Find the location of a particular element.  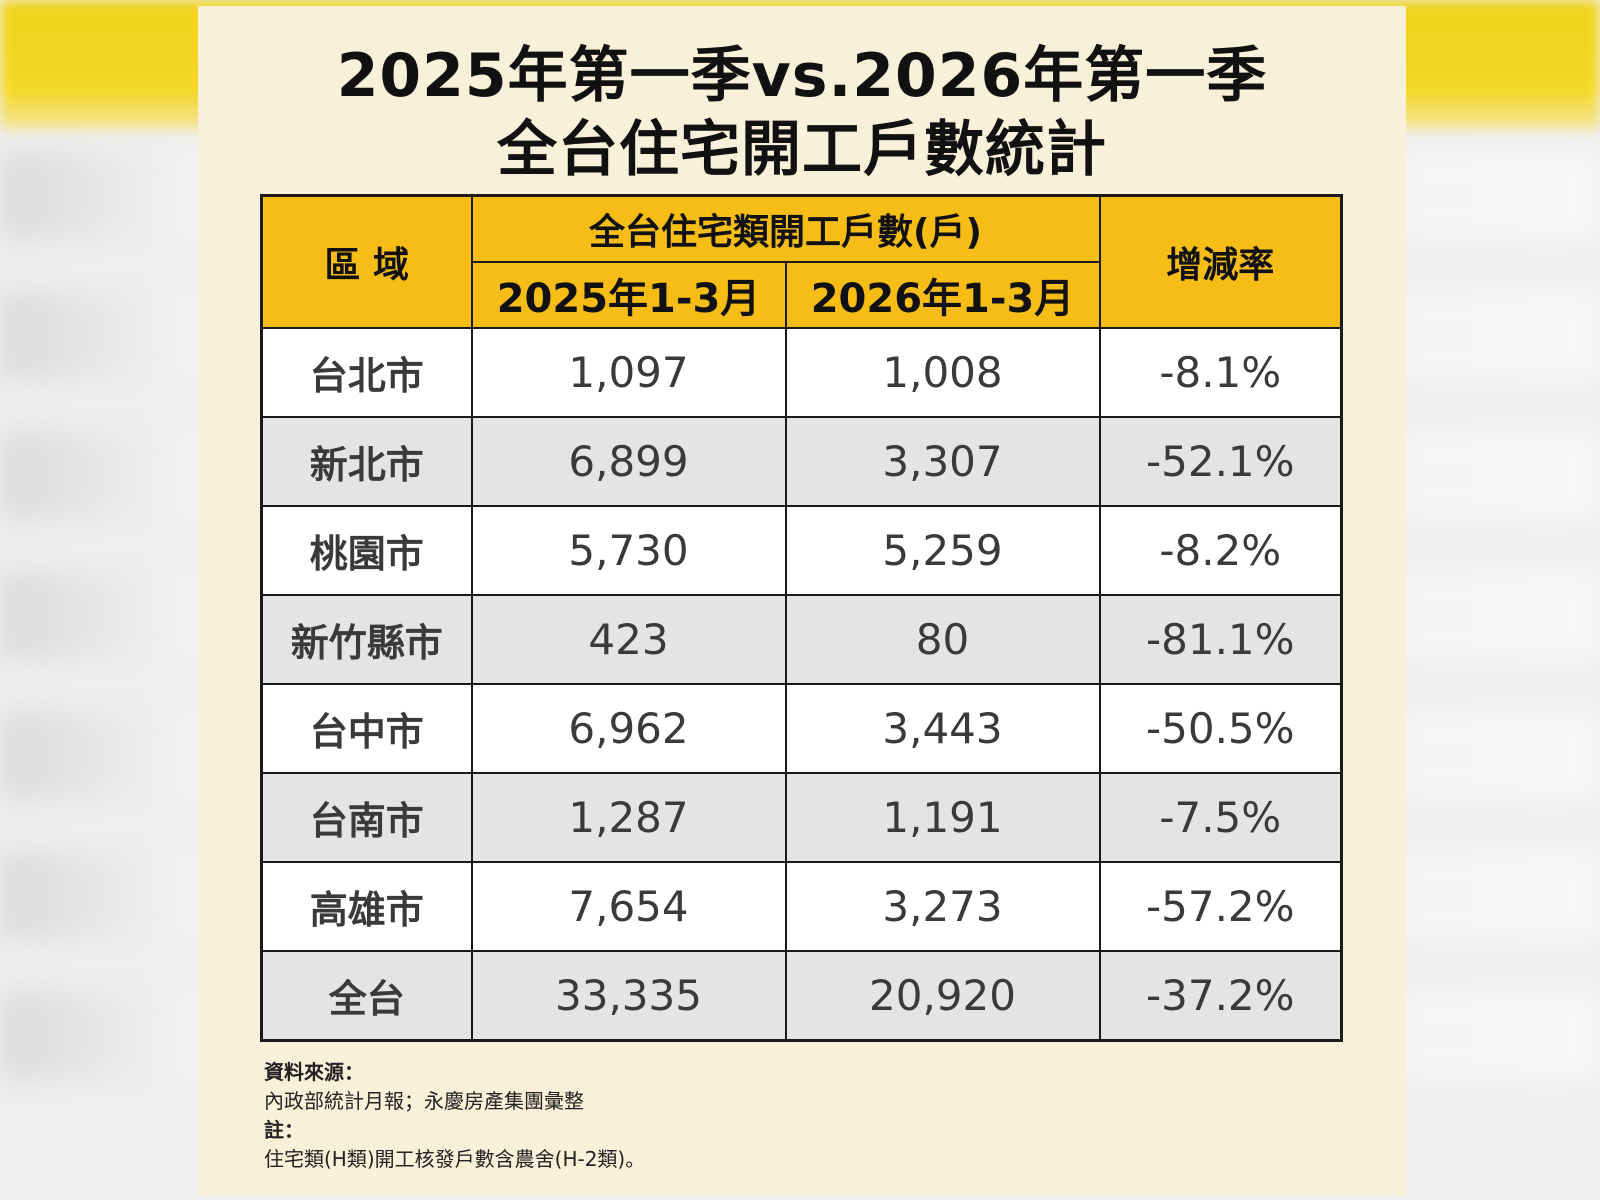

cell-2026: 80 is located at coordinates (942, 639).